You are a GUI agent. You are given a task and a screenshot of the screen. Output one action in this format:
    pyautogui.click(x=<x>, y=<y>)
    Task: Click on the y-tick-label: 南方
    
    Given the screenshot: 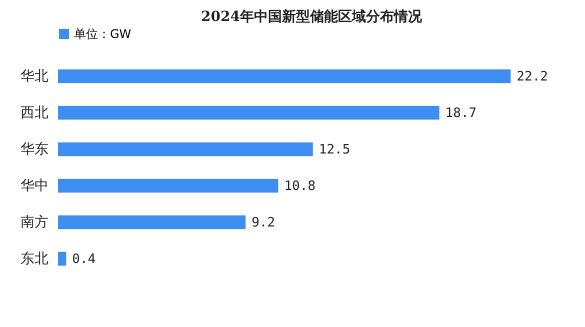 What is the action you would take?
    pyautogui.click(x=34, y=222)
    